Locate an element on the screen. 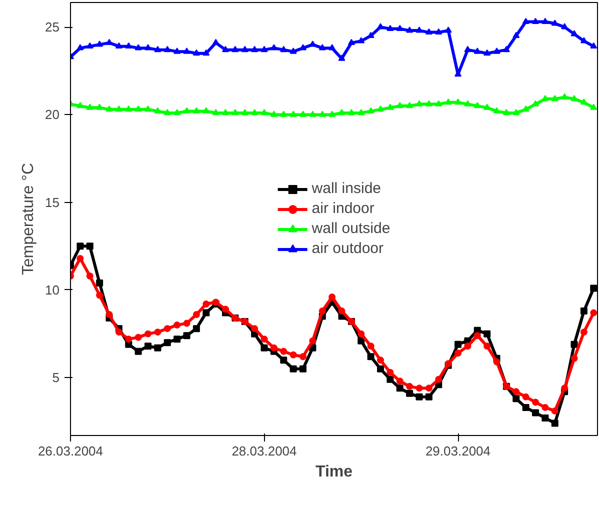 The height and width of the screenshot is (505, 599). y-tick-label: 5 is located at coordinates (56, 378).